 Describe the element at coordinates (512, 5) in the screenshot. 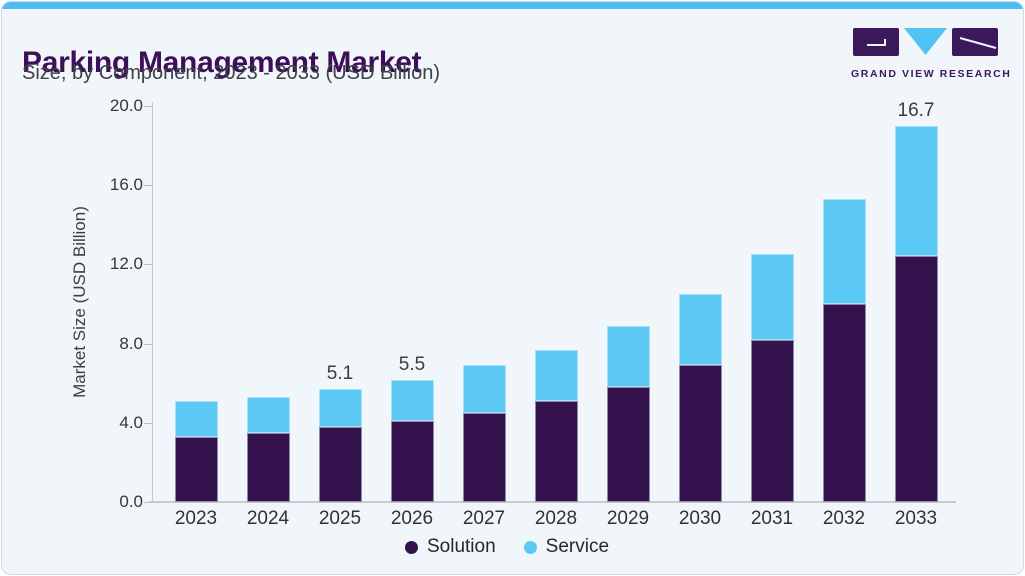

I see `top-accent-bar` at that location.